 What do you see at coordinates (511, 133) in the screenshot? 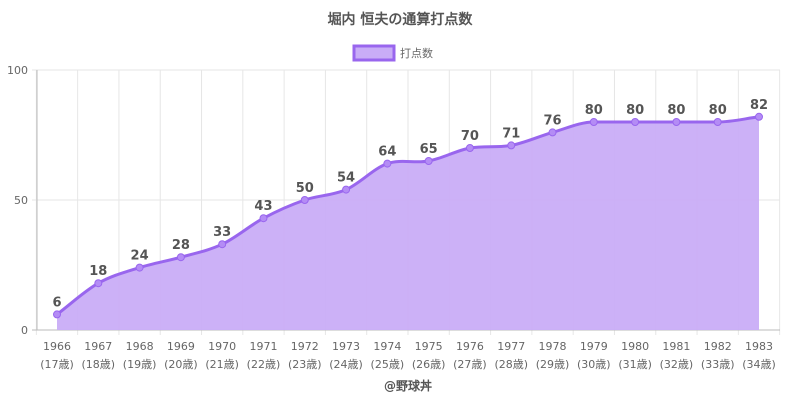
I see `data-label: 71` at bounding box center [511, 133].